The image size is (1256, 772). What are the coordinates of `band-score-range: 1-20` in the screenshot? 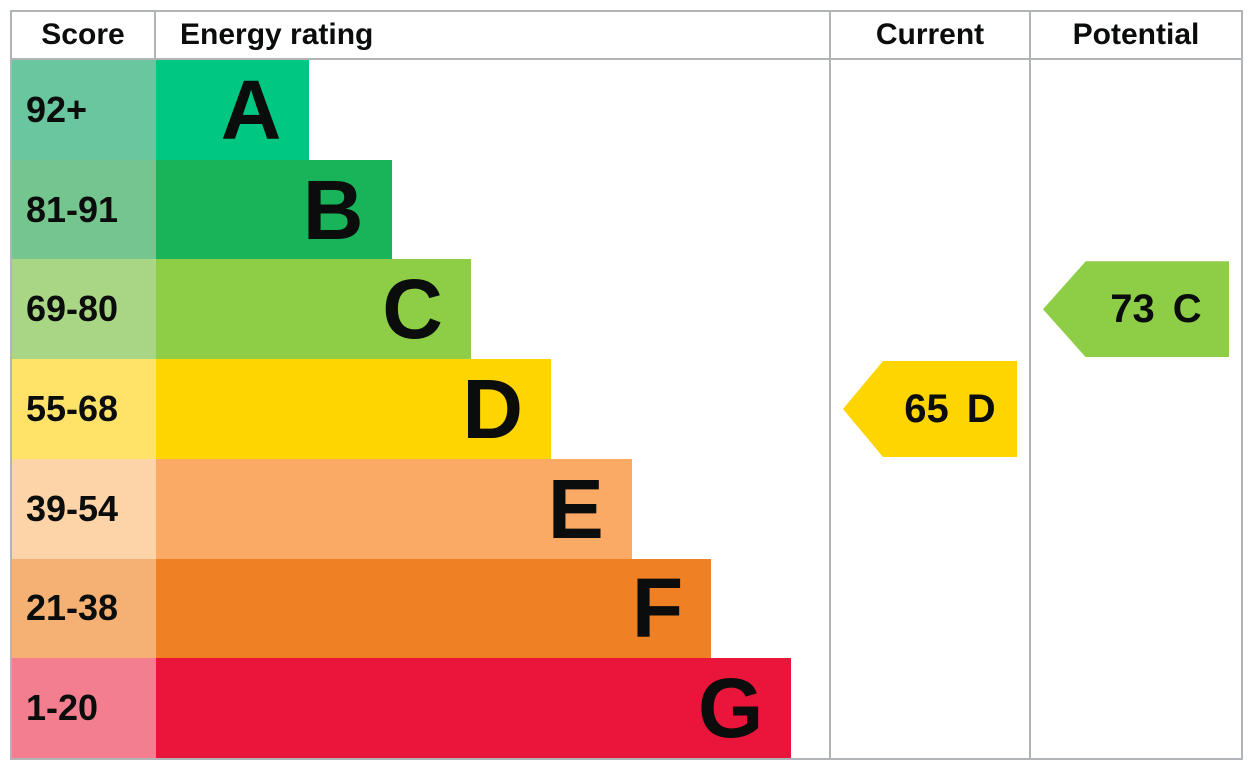 It's located at (84, 708).